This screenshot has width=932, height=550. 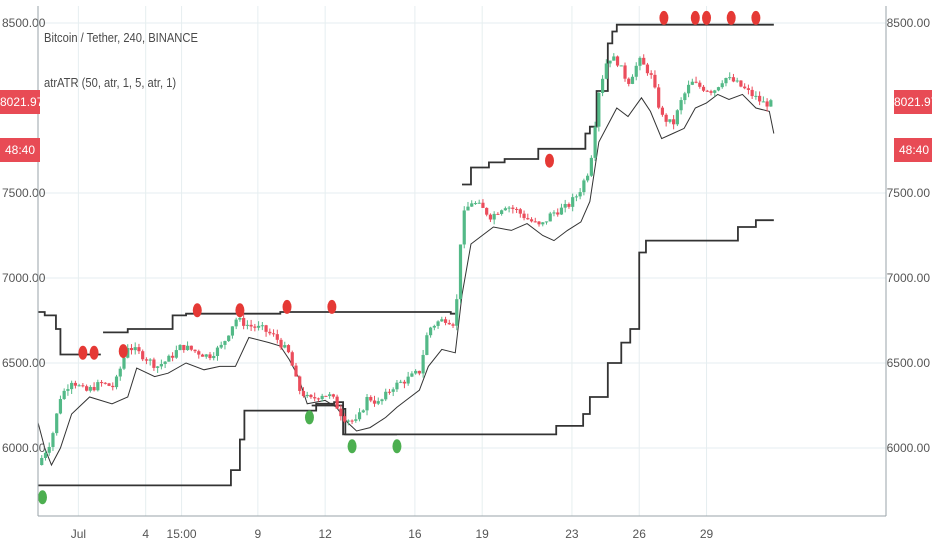 What do you see at coordinates (309, 417) in the screenshot?
I see `buy-signal` at bounding box center [309, 417].